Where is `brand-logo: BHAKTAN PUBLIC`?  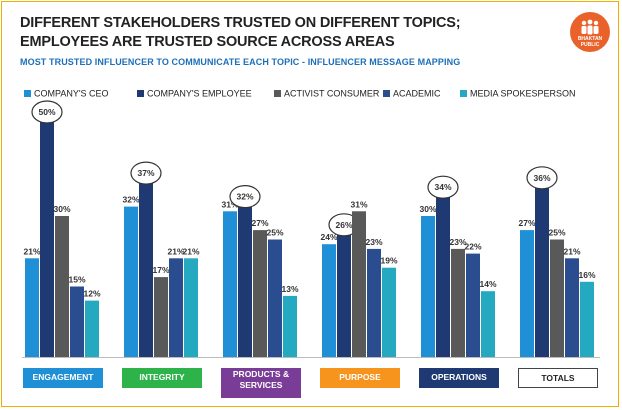 brand-logo: BHAKTAN PUBLIC is located at coordinates (590, 32).